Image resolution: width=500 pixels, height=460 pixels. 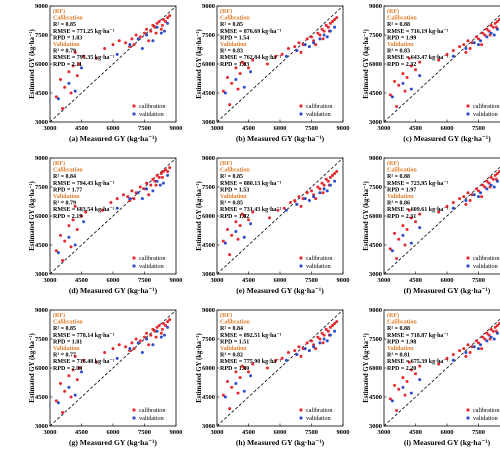 I want to click on panel-caption: (b) Measured GY (kg·ha⁻¹), so click(x=280, y=138).